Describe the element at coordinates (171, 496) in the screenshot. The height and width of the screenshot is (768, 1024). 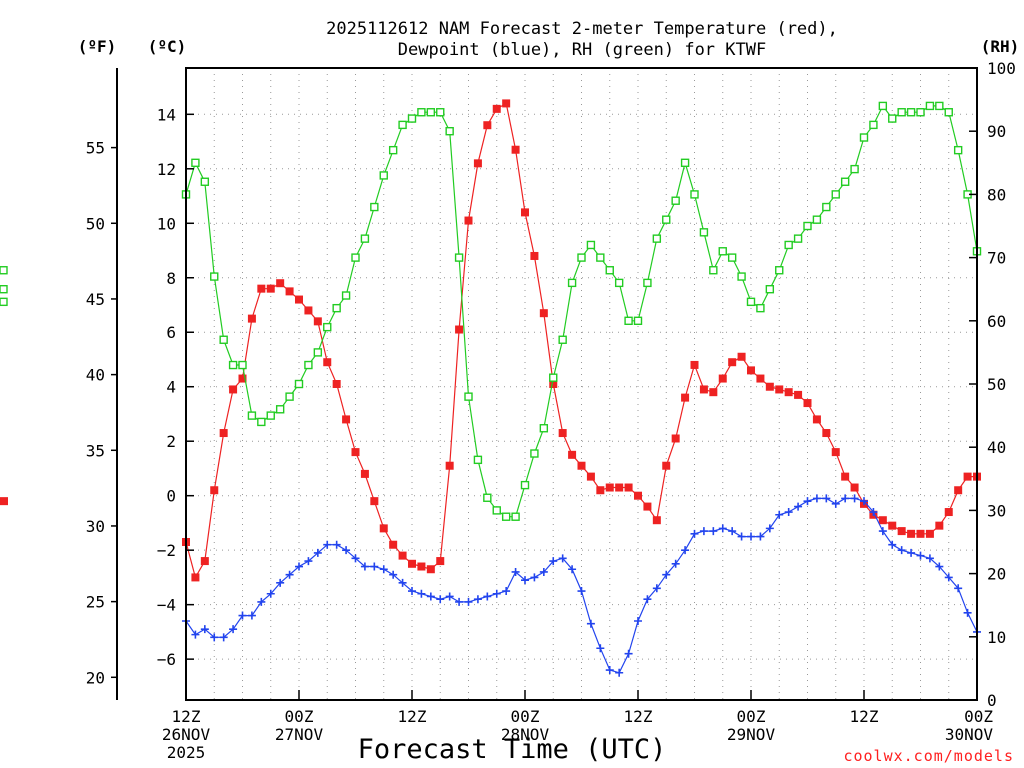
I see `celsius-tick-label: 0` at that location.